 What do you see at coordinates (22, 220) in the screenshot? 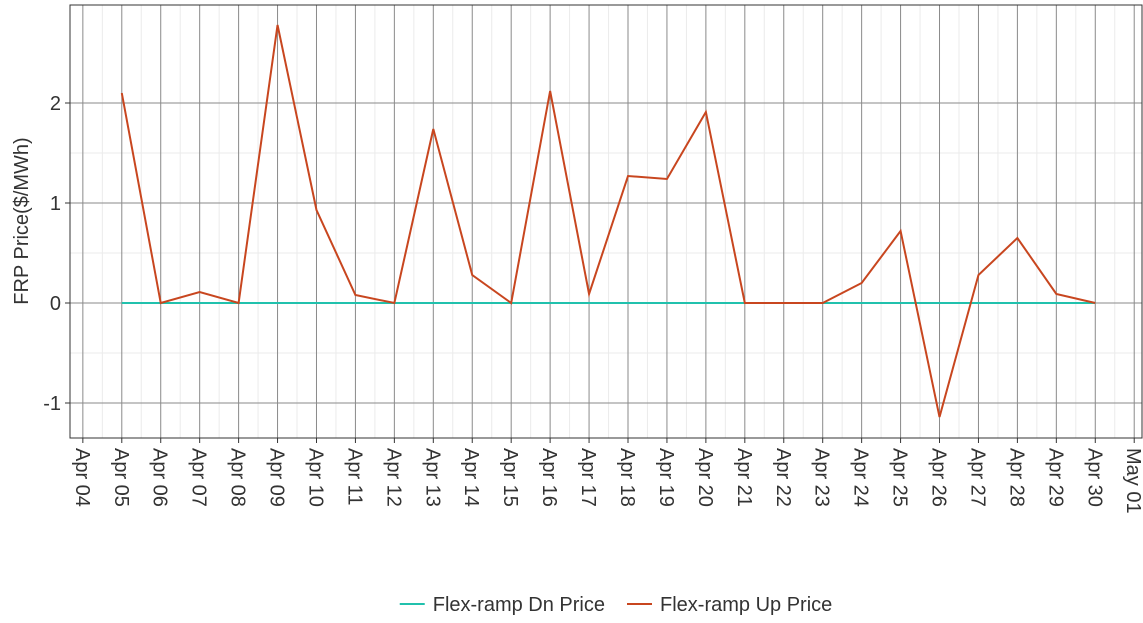
I see `y-axis-title: FRP Price($/MWh)` at bounding box center [22, 220].